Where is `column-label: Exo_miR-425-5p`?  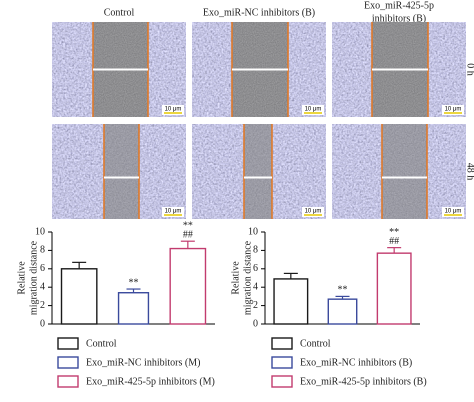 column-label: Exo_miR-425-5p is located at coordinates (399, 5).